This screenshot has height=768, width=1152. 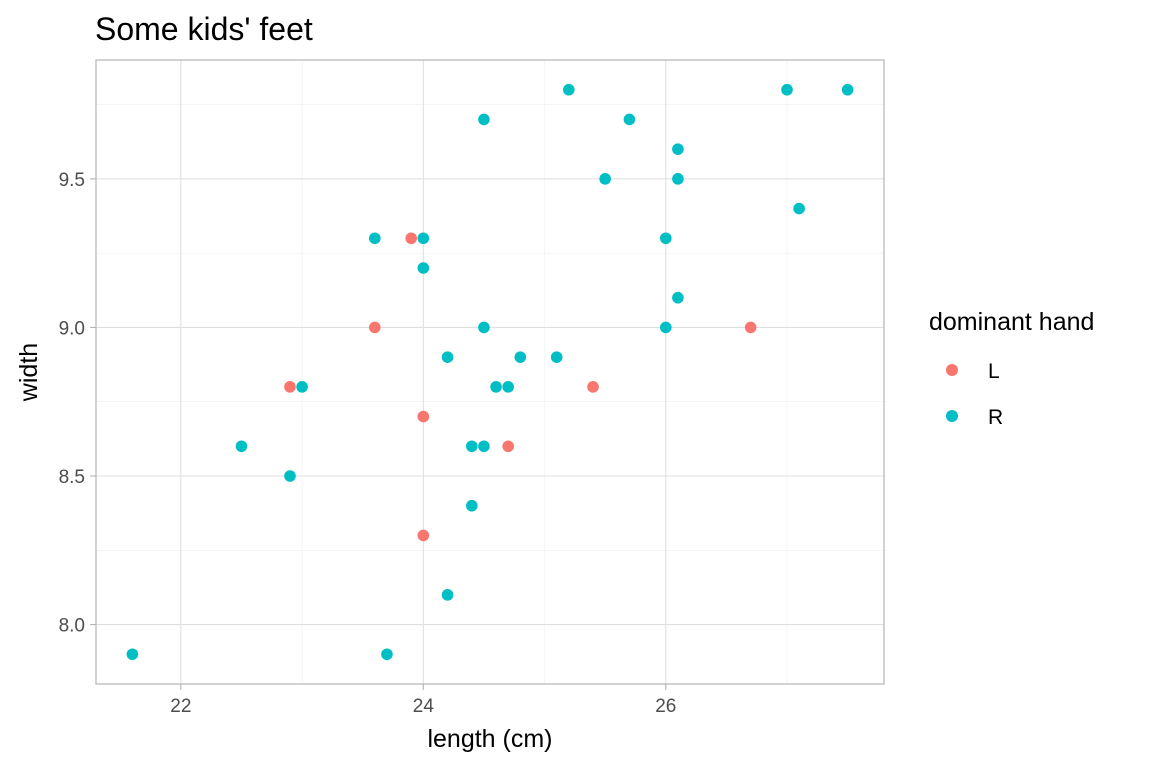 I want to click on y-tick-label: 9.0, so click(x=72, y=328).